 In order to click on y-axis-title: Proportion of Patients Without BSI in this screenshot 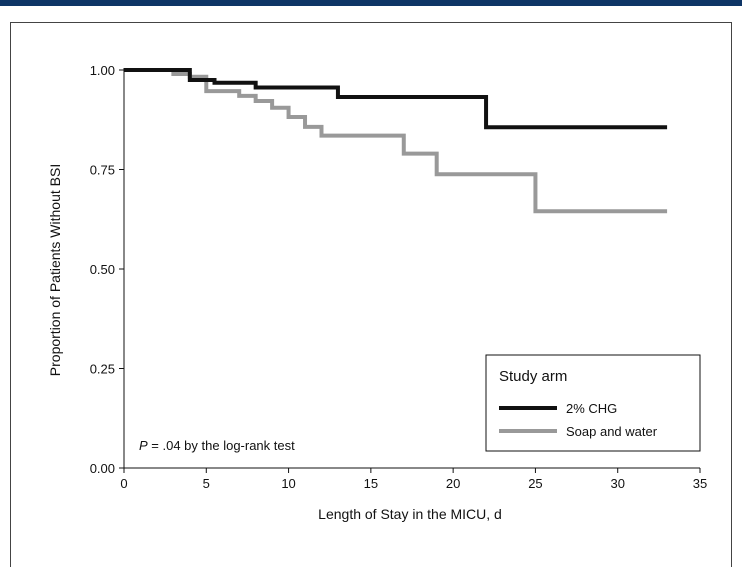, I will do `click(55, 270)`.